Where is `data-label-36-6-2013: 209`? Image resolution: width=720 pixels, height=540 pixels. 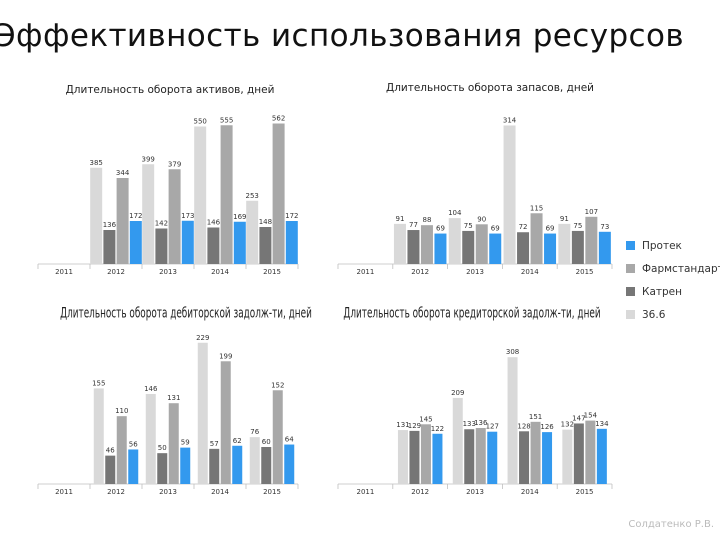 data-label-36-6-2013: 209 is located at coordinates (457, 393).